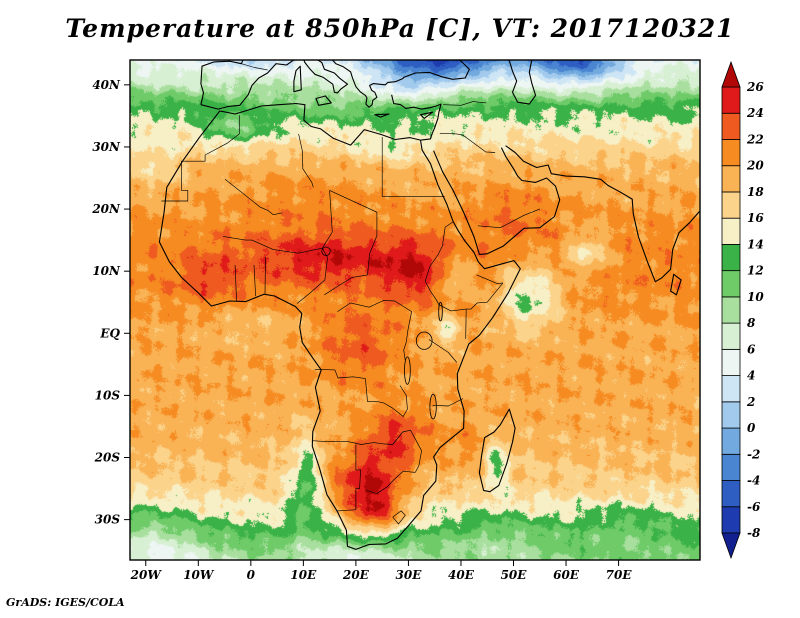 Image resolution: width=800 pixels, height=618 pixels. Describe the element at coordinates (108, 520) in the screenshot. I see `y-tick-label-30S: 30S` at that location.